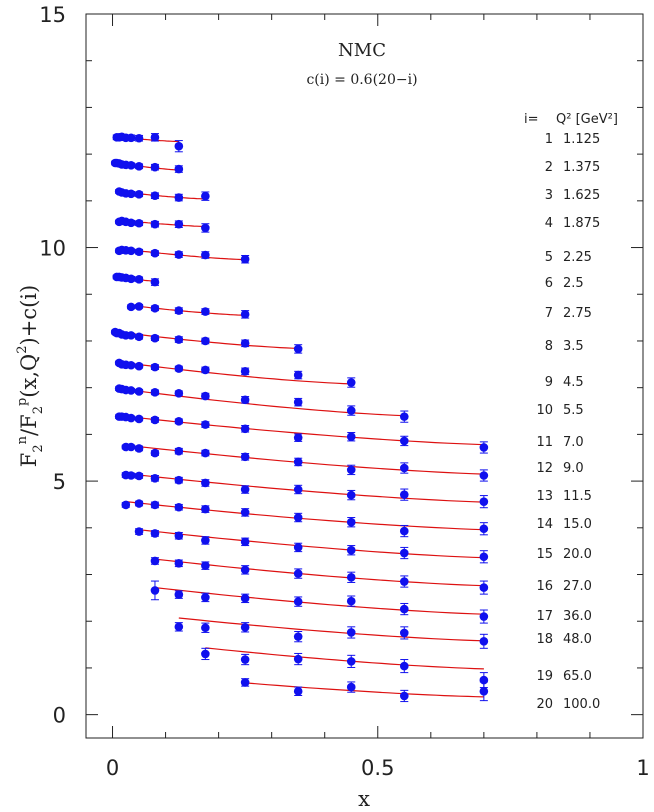 This screenshot has height=812, width=654. I want to click on legend-index: 18, so click(544, 639).